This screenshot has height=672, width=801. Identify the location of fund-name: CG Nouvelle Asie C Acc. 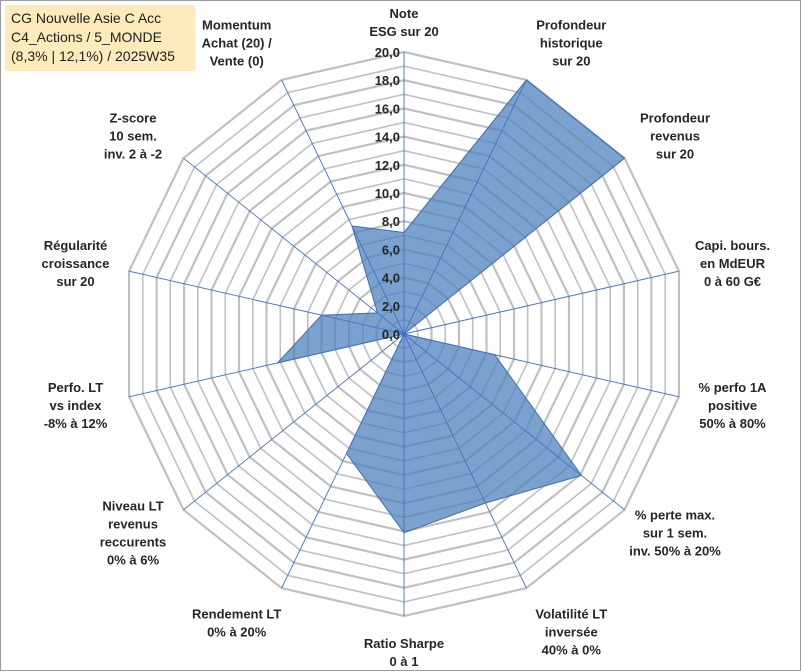
(86, 18).